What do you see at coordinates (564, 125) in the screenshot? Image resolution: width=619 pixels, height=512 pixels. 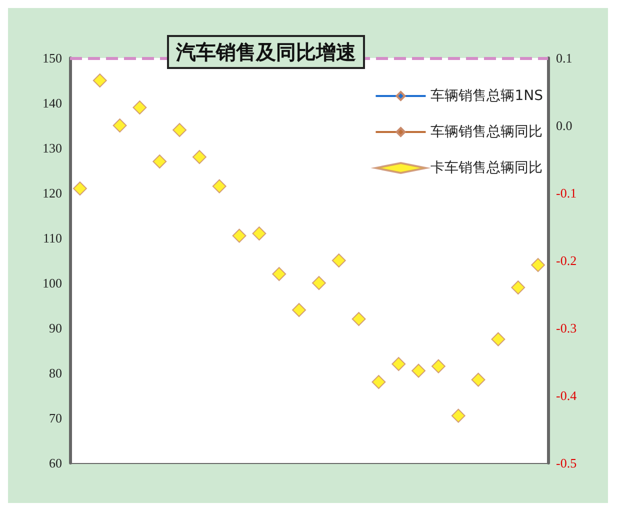 I see `y2-tick-label: 0.0` at bounding box center [564, 125].